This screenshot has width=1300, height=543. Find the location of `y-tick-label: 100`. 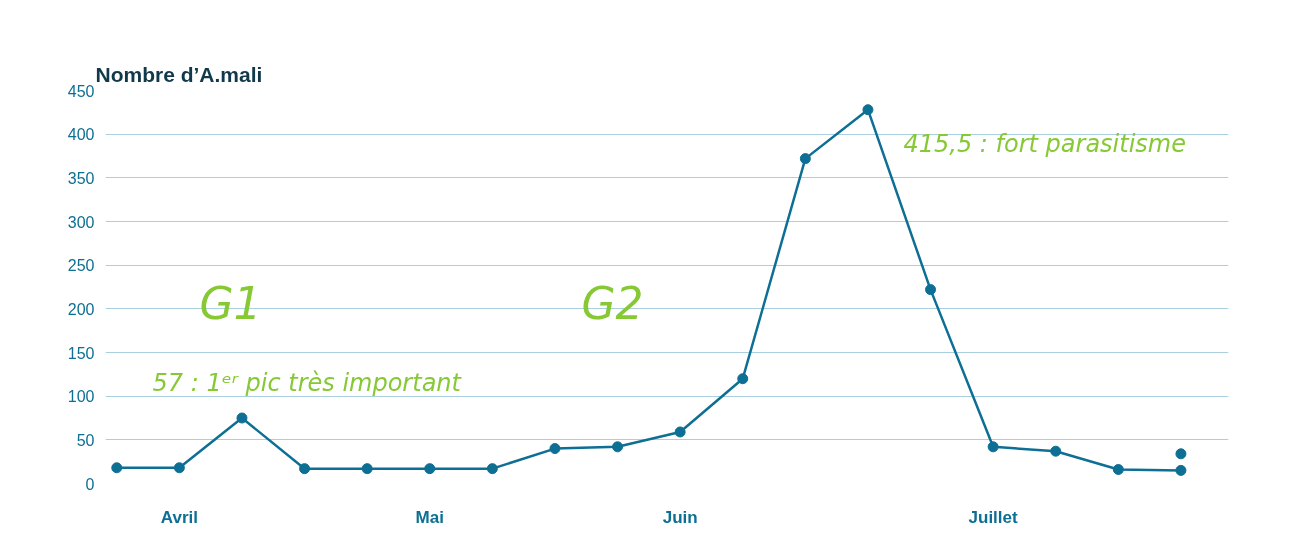

y-tick-label: 100 is located at coordinates (81, 397).